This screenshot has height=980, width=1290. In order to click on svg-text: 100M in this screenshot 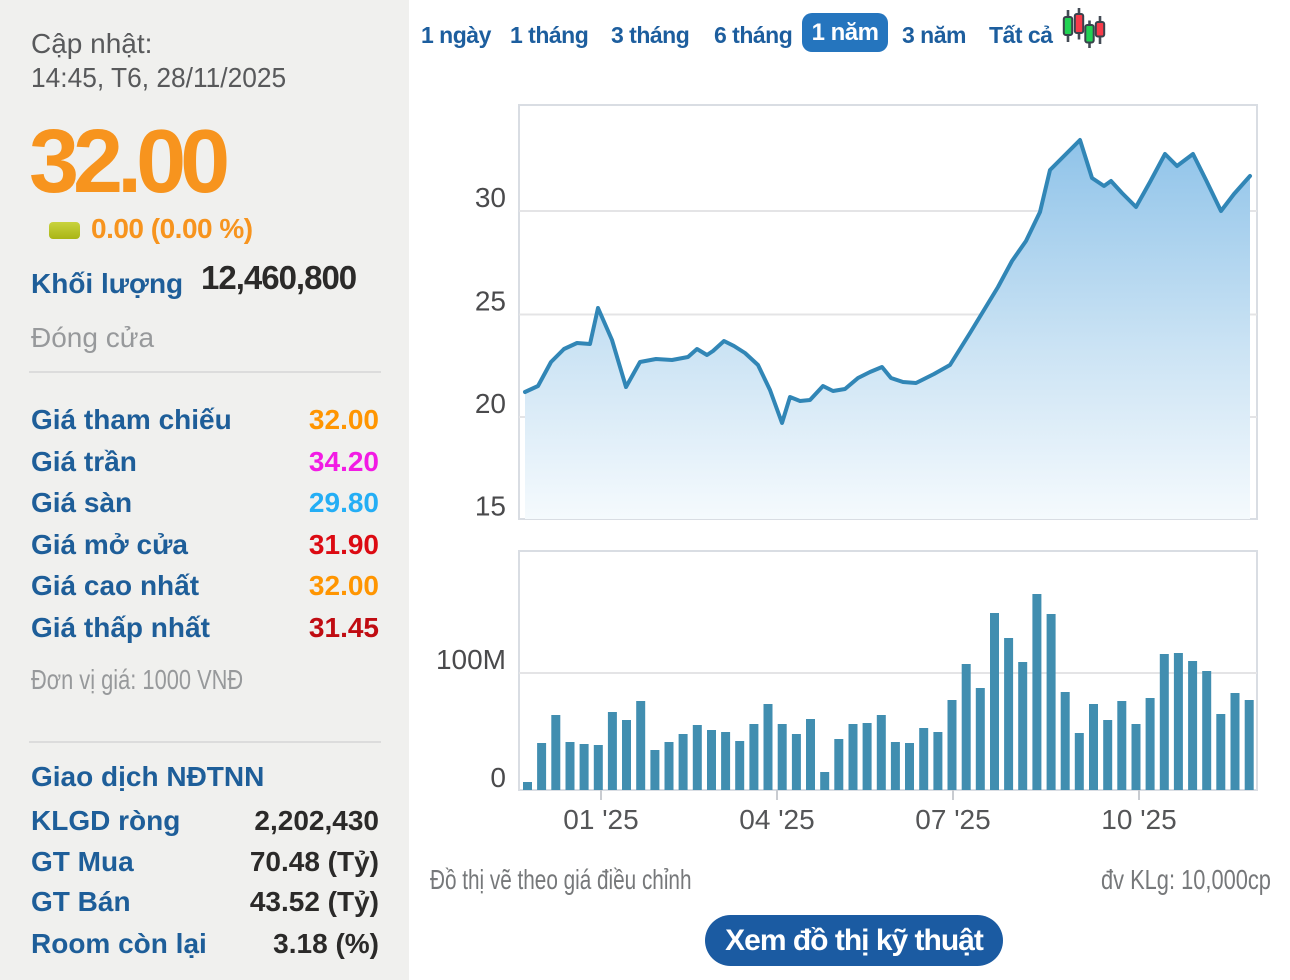, I will do `click(471, 659)`.